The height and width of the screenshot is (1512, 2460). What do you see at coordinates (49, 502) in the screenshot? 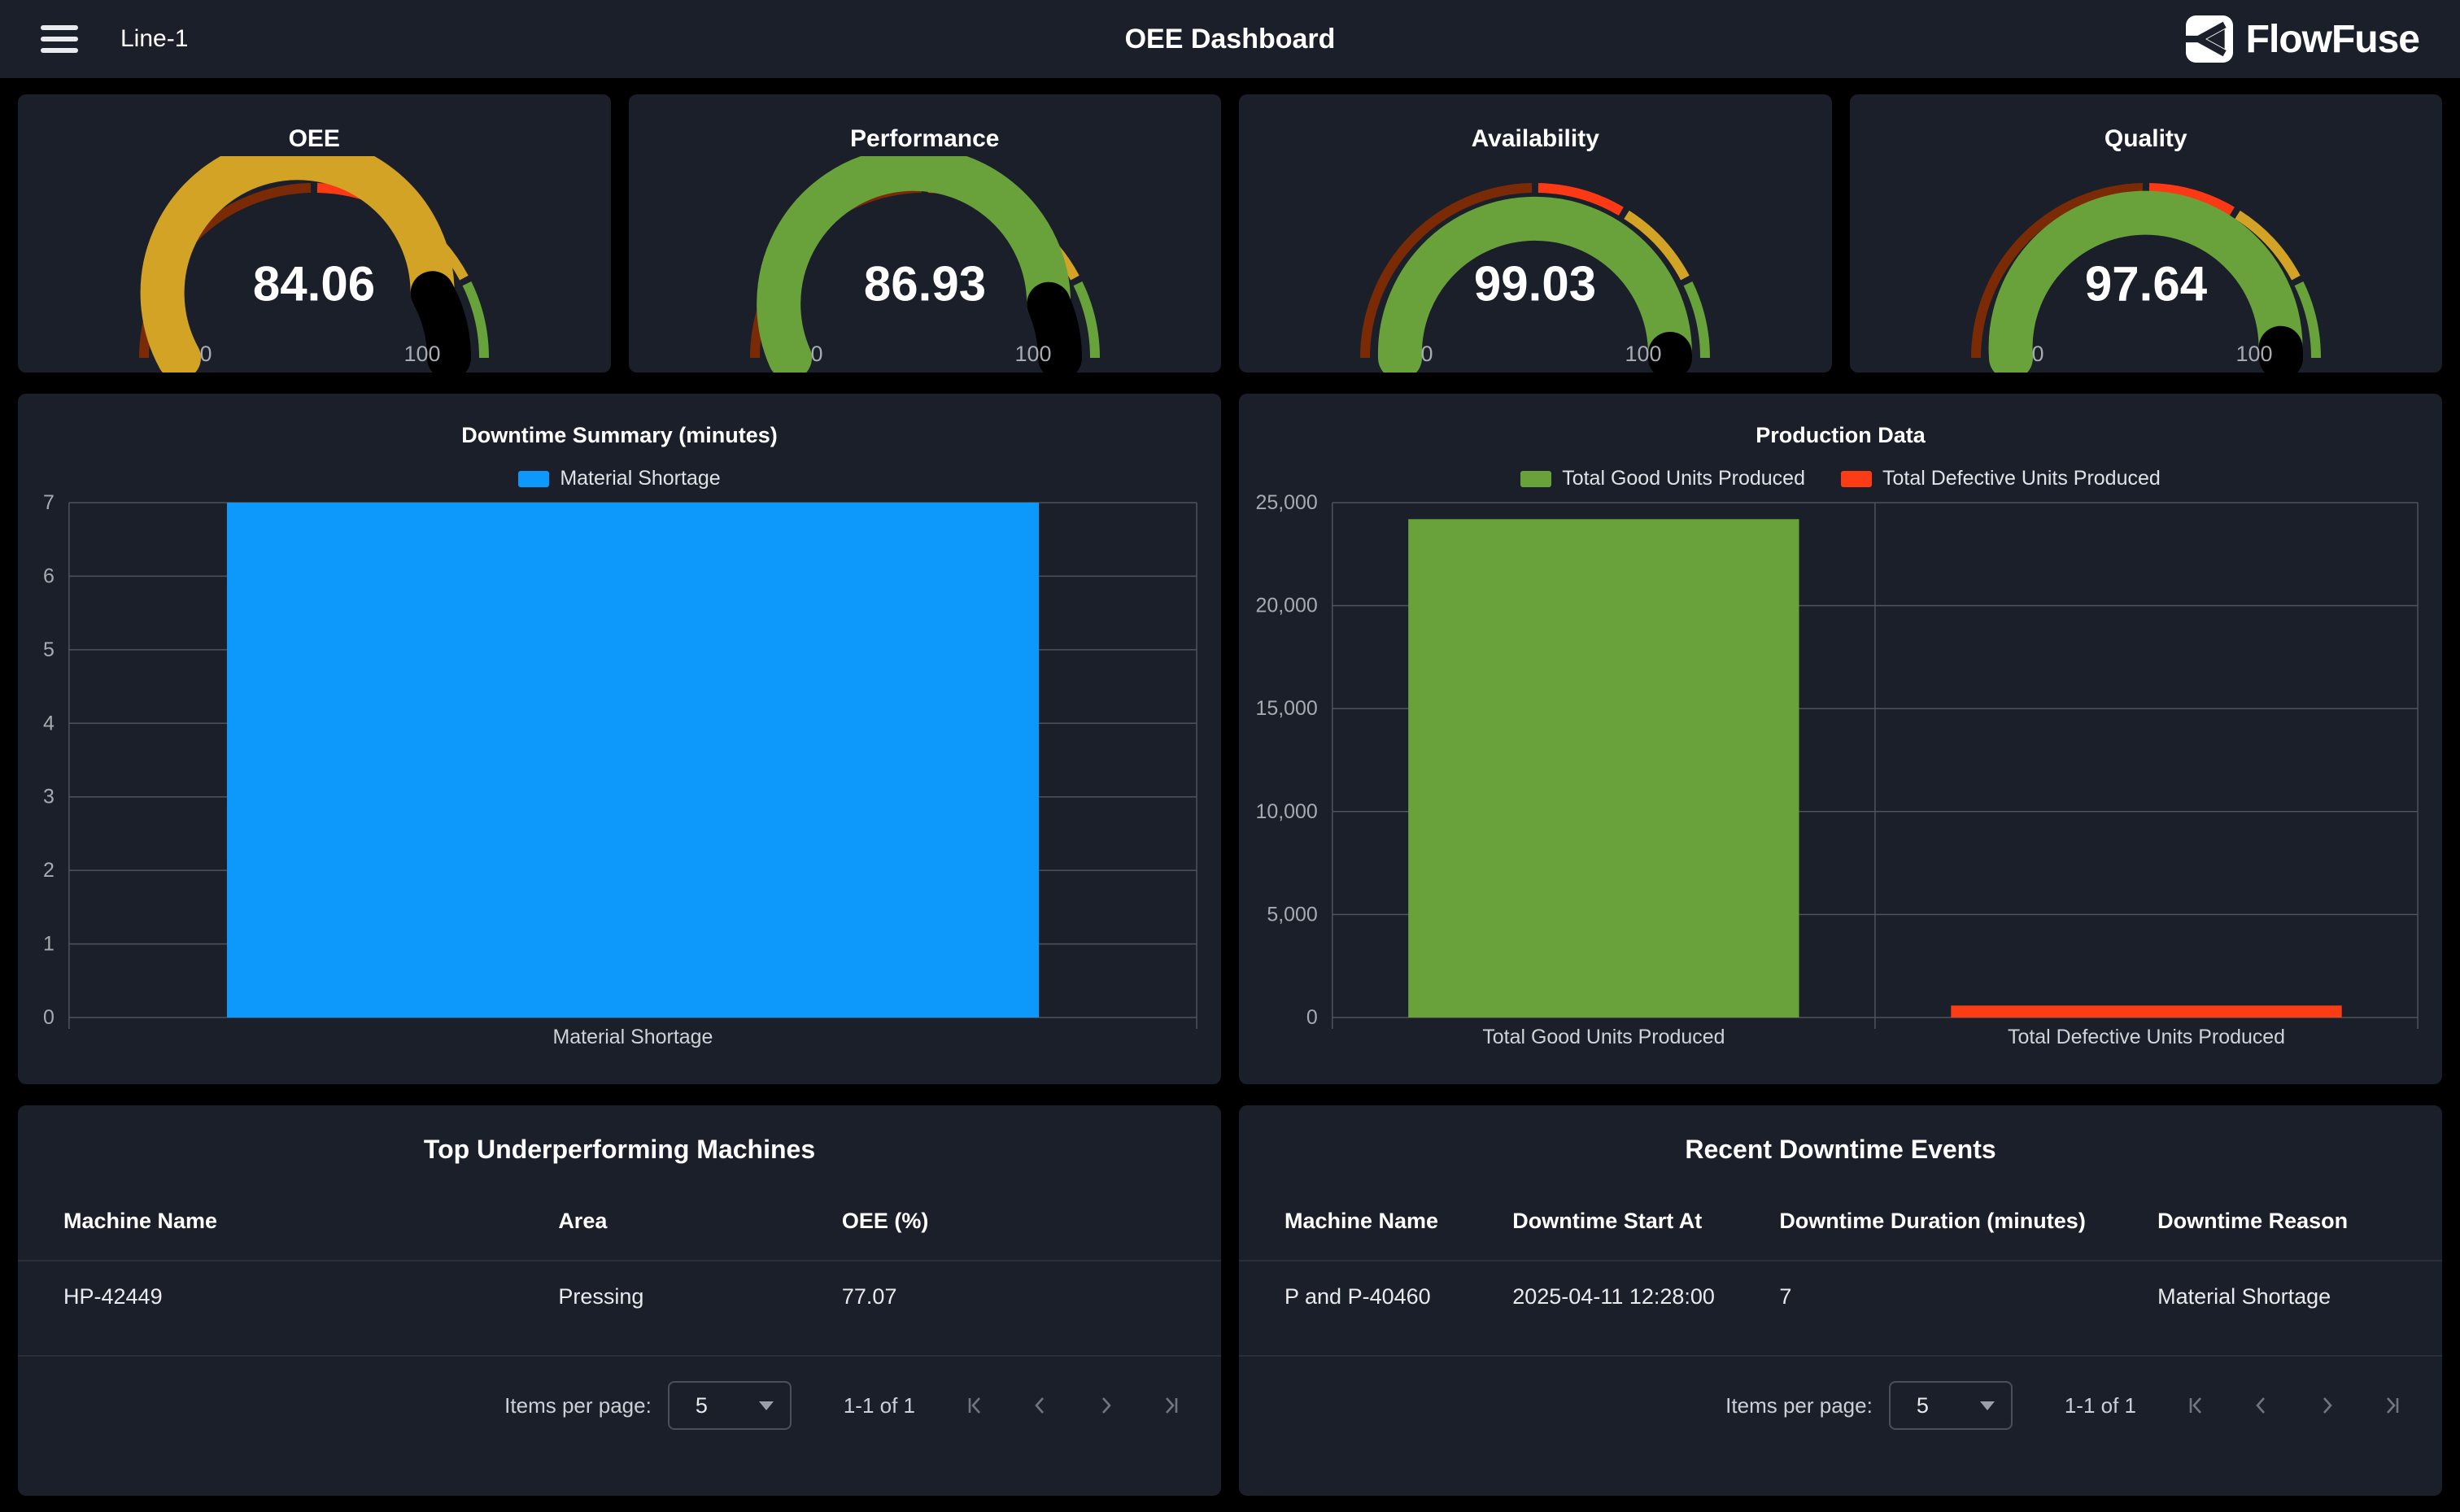
I see `svg-text: 7` at bounding box center [49, 502].